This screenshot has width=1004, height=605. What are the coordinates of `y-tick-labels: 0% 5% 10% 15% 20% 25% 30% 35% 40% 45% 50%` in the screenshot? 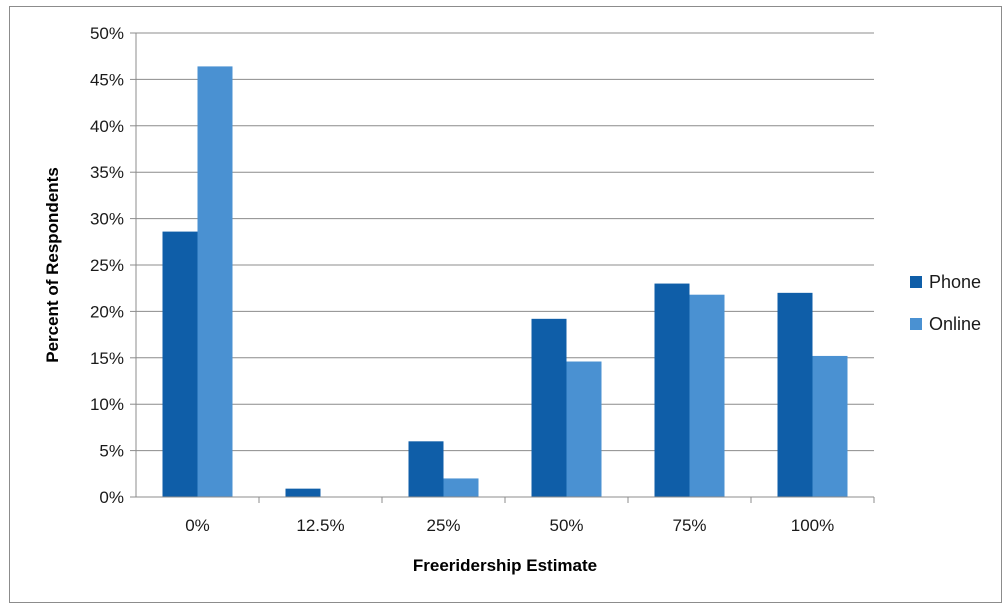 It's located at (107, 265).